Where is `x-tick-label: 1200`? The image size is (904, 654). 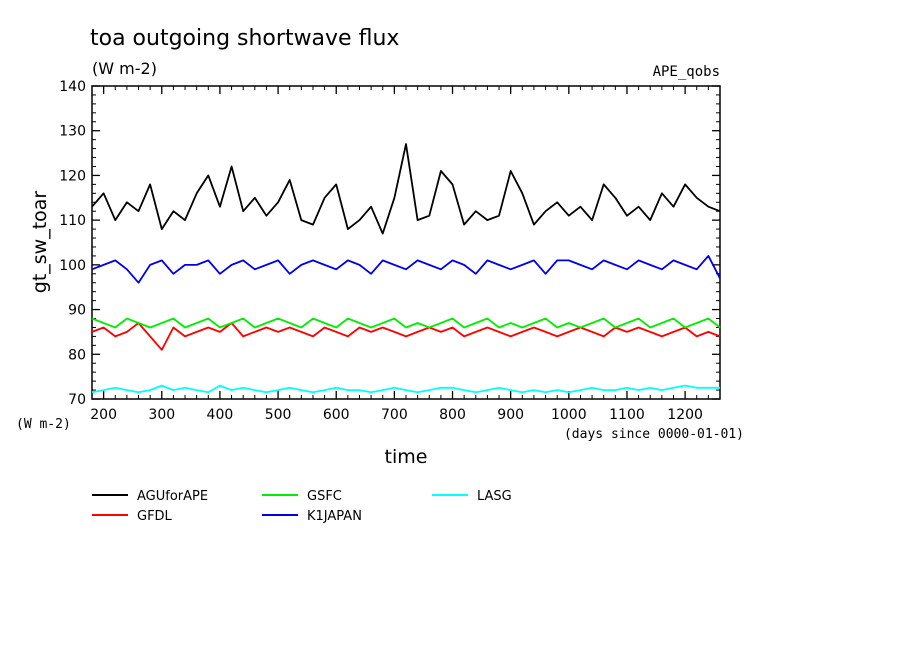
x-tick-label: 1200 is located at coordinates (685, 415).